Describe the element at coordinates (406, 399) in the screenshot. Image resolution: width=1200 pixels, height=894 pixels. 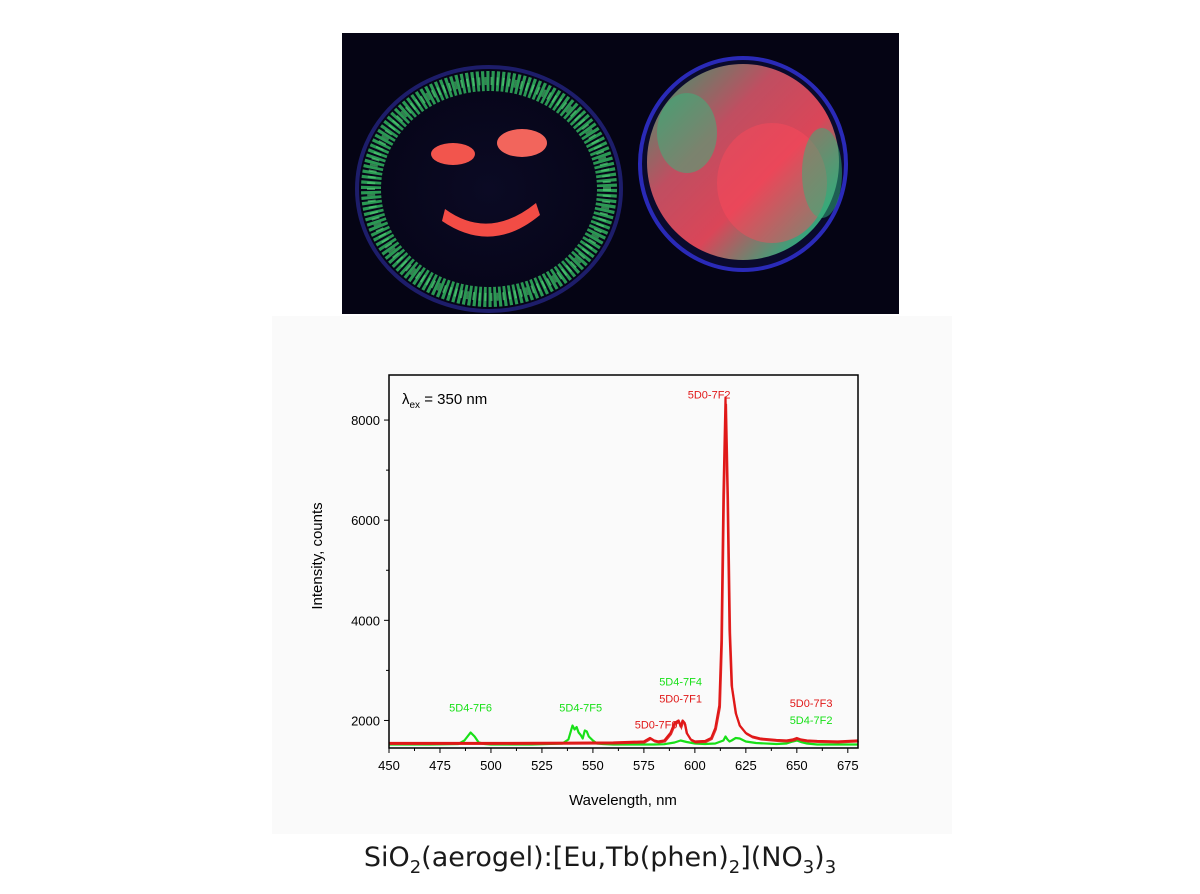
I see `lambda-symbol: λ` at that location.